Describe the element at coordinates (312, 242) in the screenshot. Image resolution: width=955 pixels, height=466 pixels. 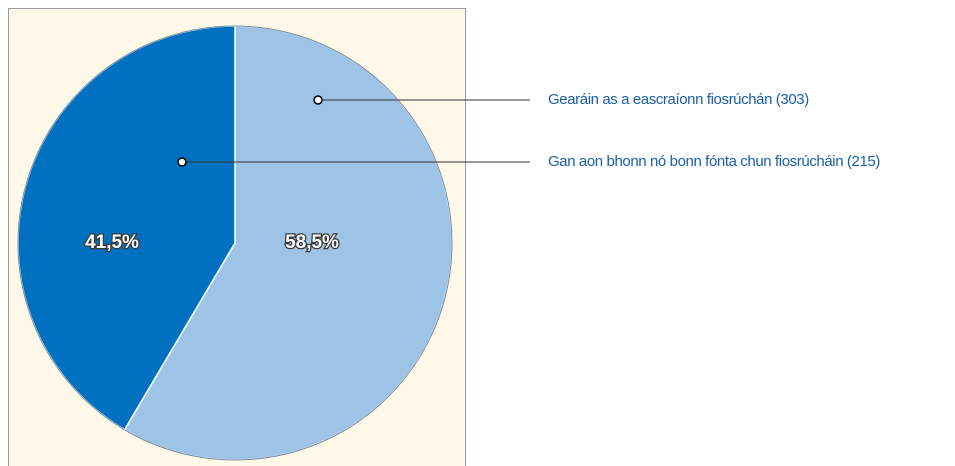
I see `slice-label: 58,5%` at that location.